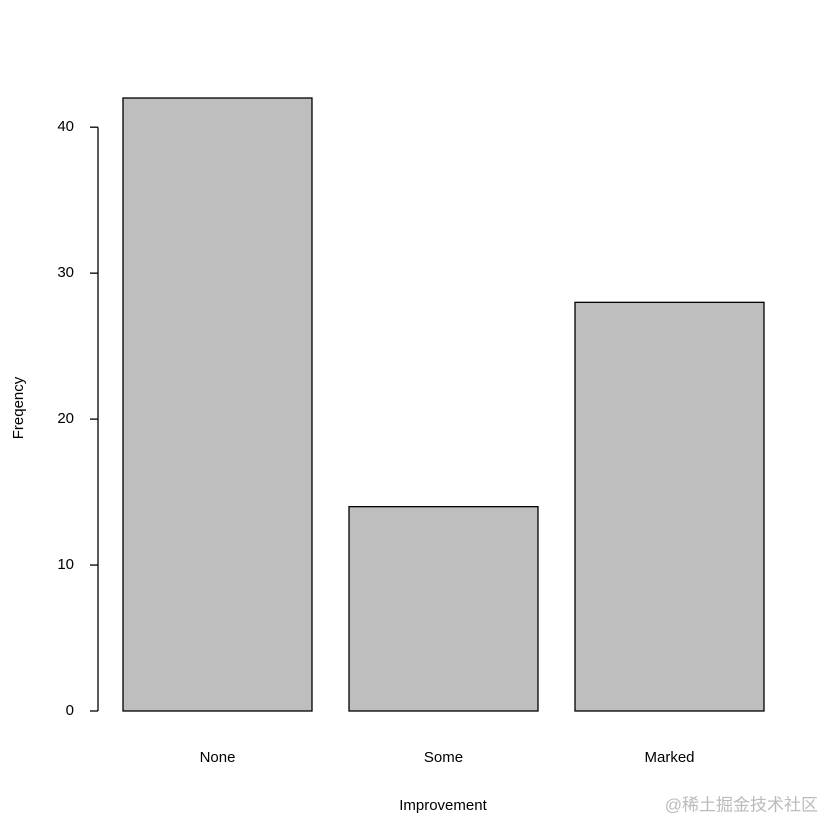 The height and width of the screenshot is (840, 840). Describe the element at coordinates (65, 564) in the screenshot. I see `y-tick-label: 10` at that location.